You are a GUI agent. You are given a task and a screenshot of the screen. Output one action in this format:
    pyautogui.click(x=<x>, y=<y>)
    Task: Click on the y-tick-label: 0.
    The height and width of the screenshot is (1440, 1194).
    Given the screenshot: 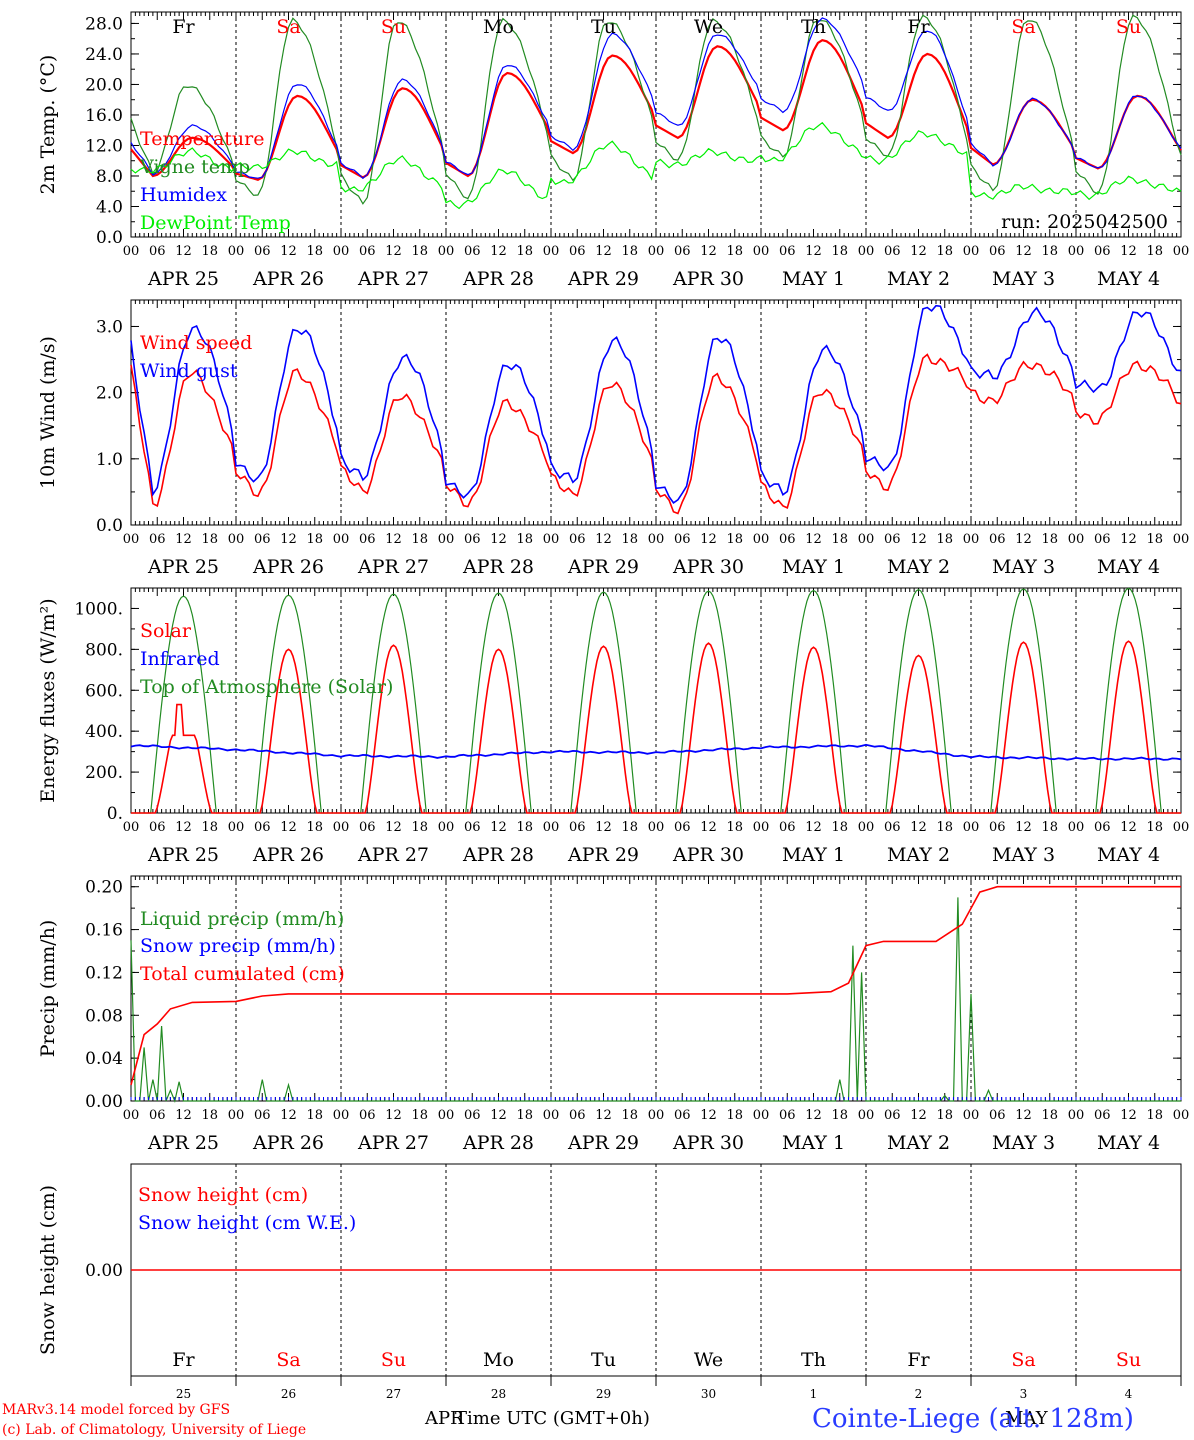 What is the action you would take?
    pyautogui.click(x=115, y=814)
    